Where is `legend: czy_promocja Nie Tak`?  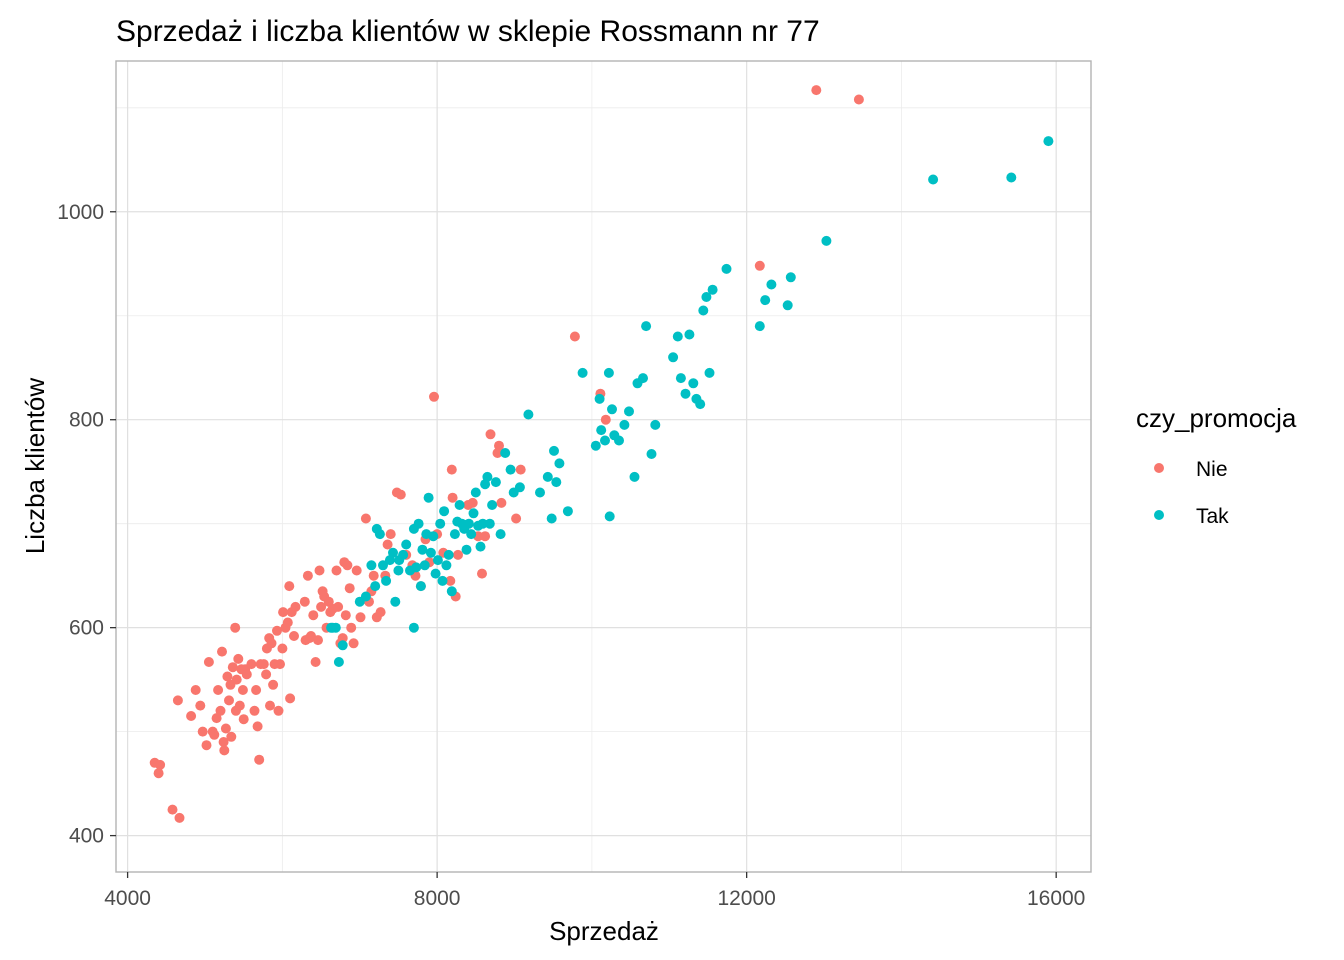
legend: czy_promocja Nie Tak is located at coordinates (1216, 465).